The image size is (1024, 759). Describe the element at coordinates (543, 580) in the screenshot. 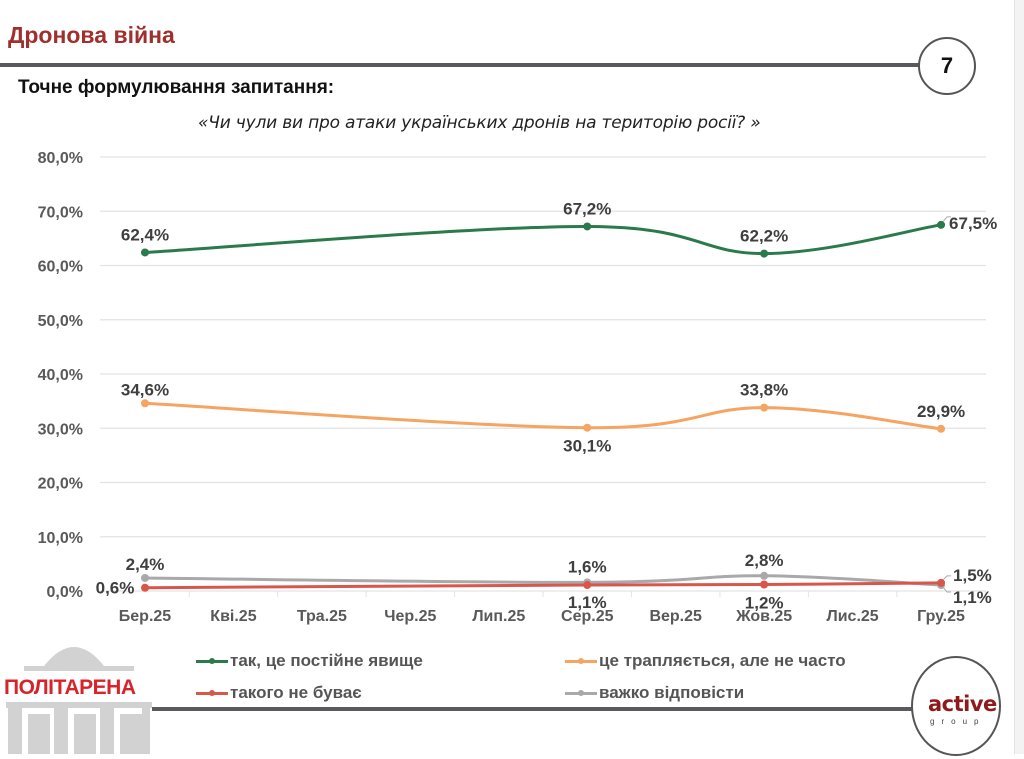

I see `series-line-hard` at that location.